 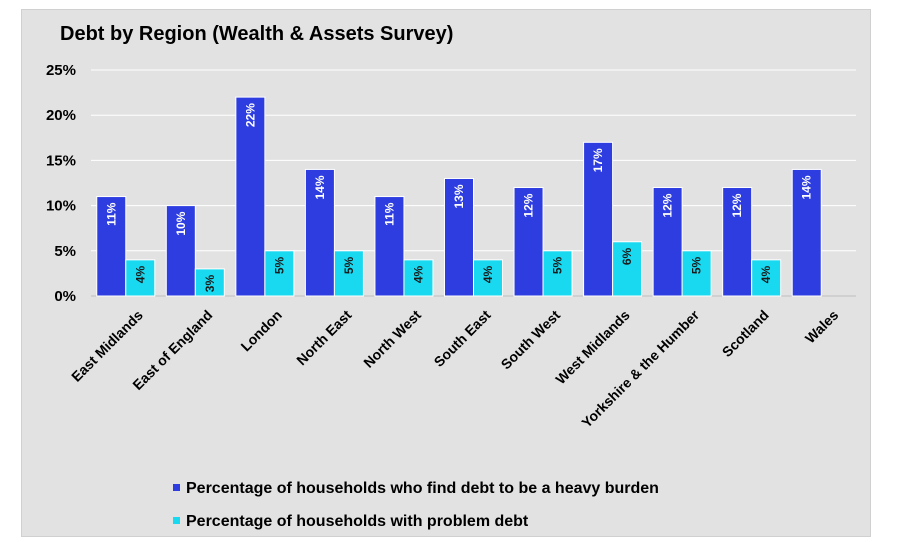 I want to click on x-tick-label: London, so click(x=261, y=331).